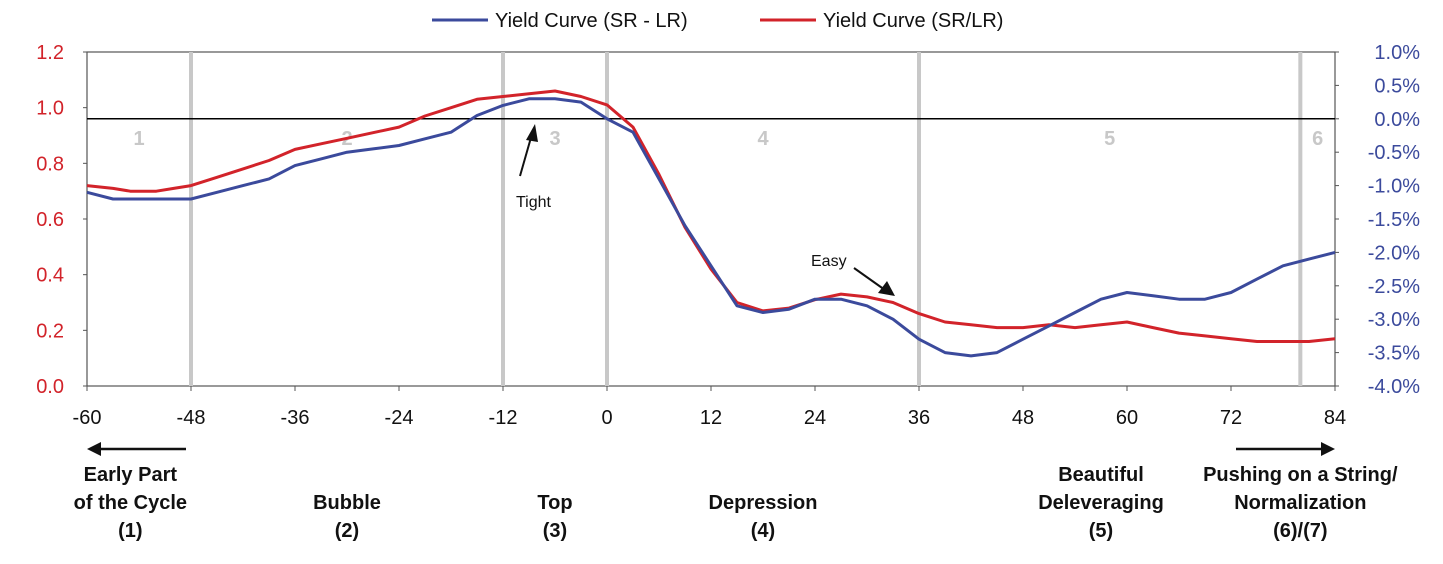  I want to click on x-tick-label: 72, so click(1231, 418).